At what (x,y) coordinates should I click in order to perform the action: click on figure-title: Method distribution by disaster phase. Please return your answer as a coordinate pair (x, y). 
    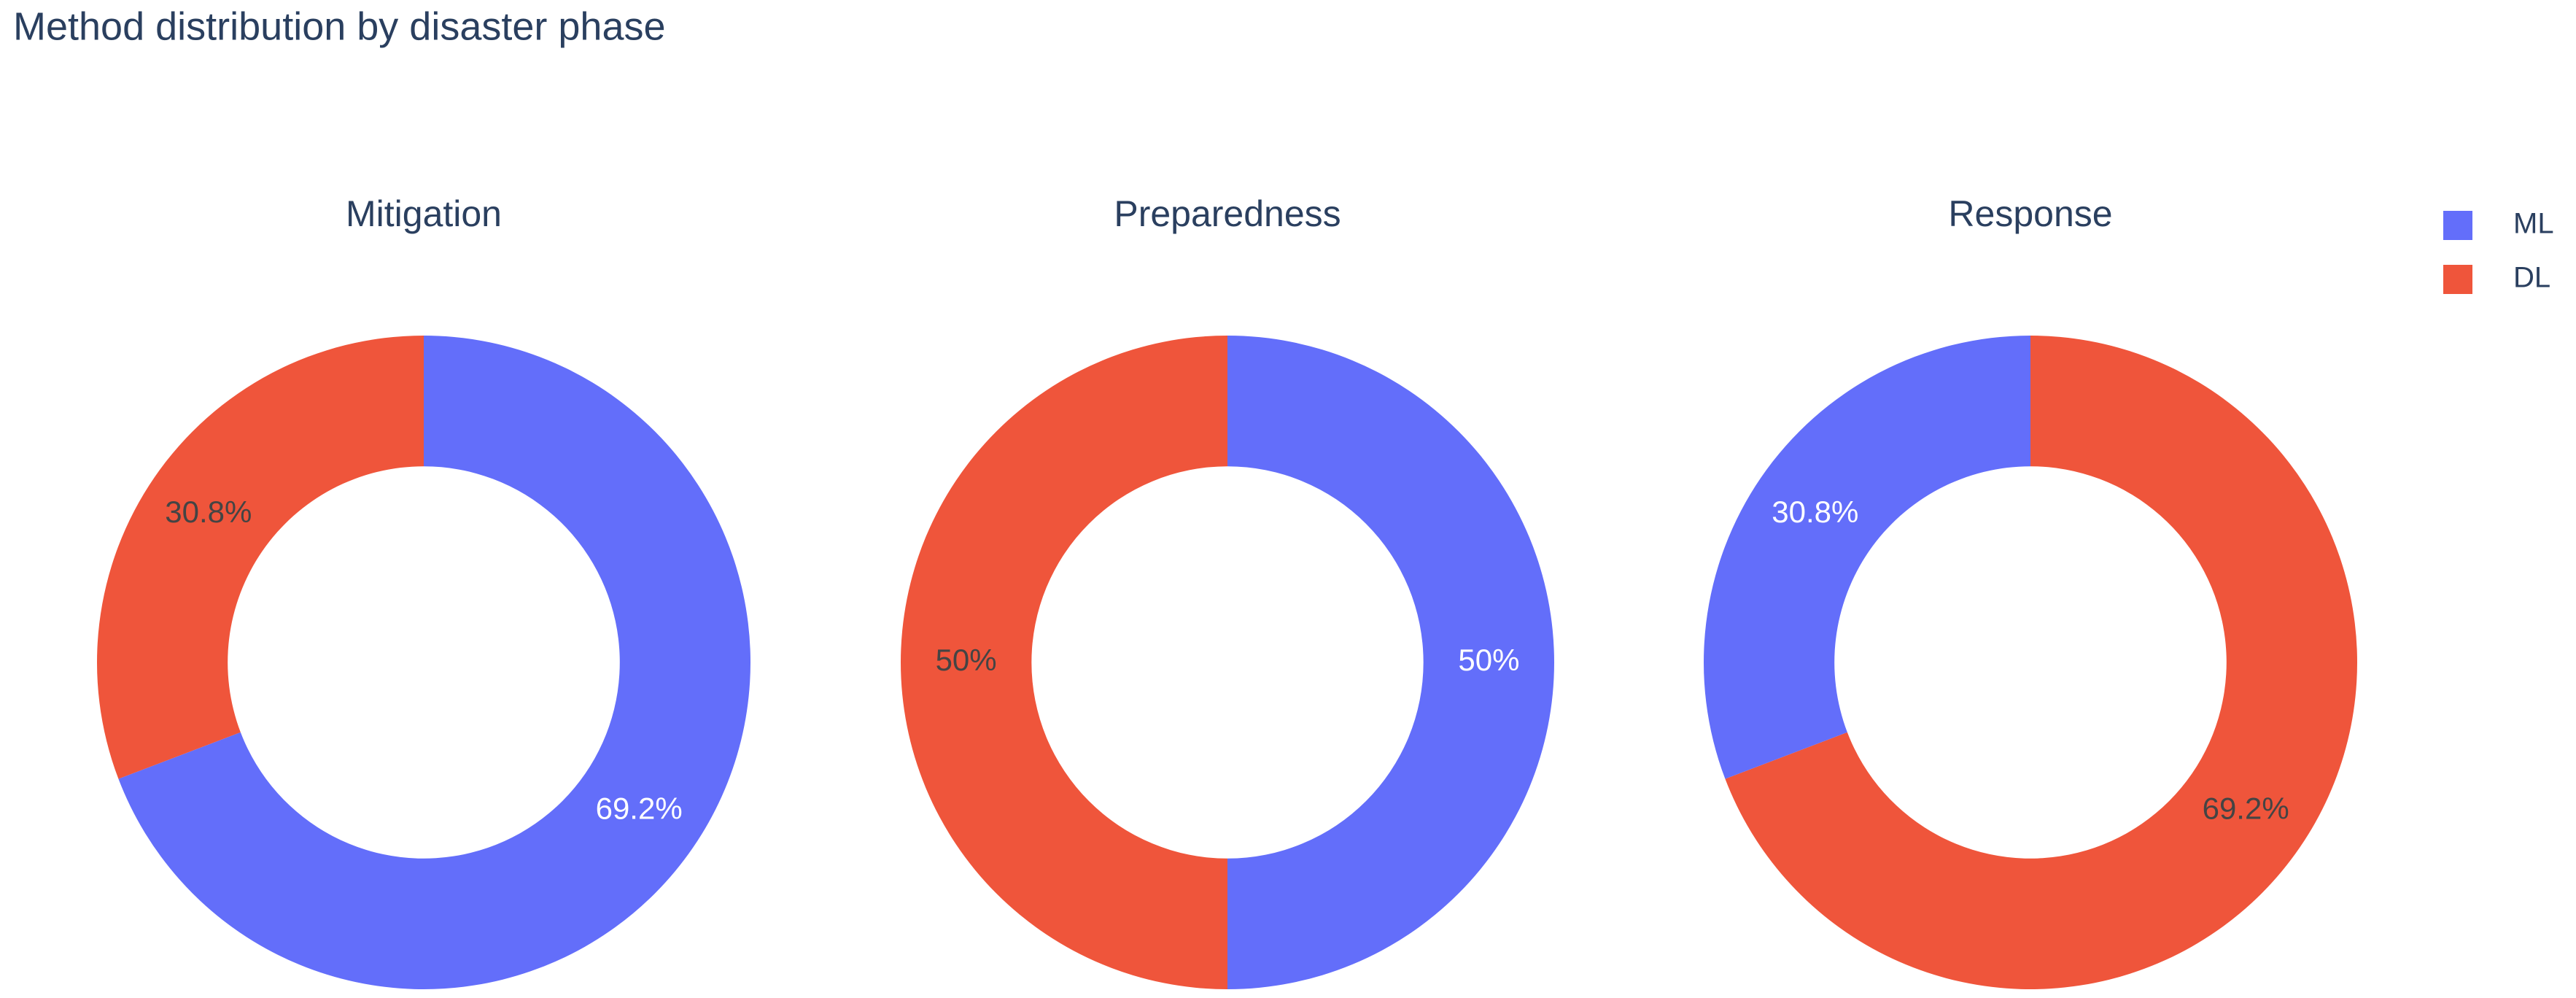
    Looking at the image, I should click on (339, 26).